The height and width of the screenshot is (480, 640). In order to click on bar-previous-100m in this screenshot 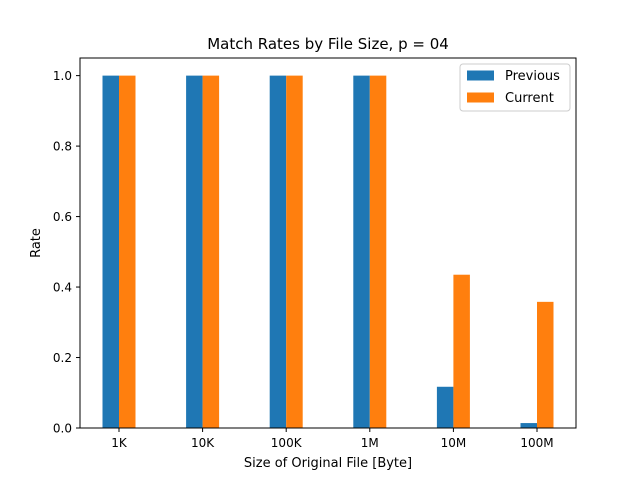, I will do `click(528, 425)`.